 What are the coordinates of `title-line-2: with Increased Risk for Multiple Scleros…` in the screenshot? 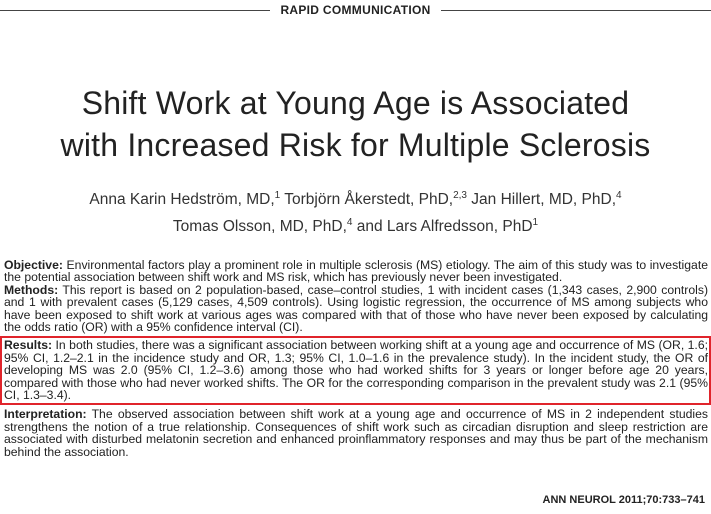 It's located at (355, 145).